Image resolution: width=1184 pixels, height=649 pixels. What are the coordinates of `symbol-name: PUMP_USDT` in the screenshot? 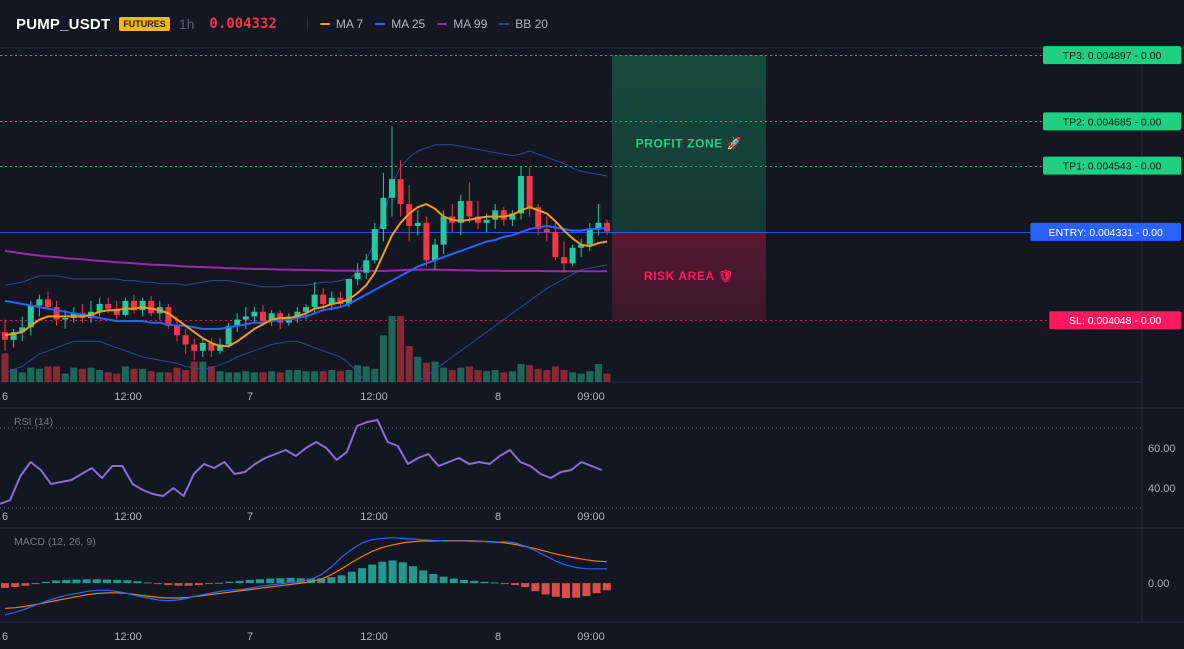 It's located at (63, 24).